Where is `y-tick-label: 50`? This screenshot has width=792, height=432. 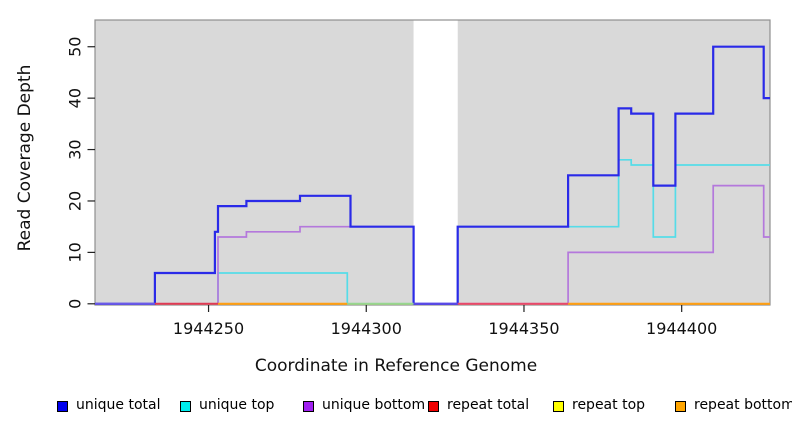 y-tick-label: 50 is located at coordinates (75, 47).